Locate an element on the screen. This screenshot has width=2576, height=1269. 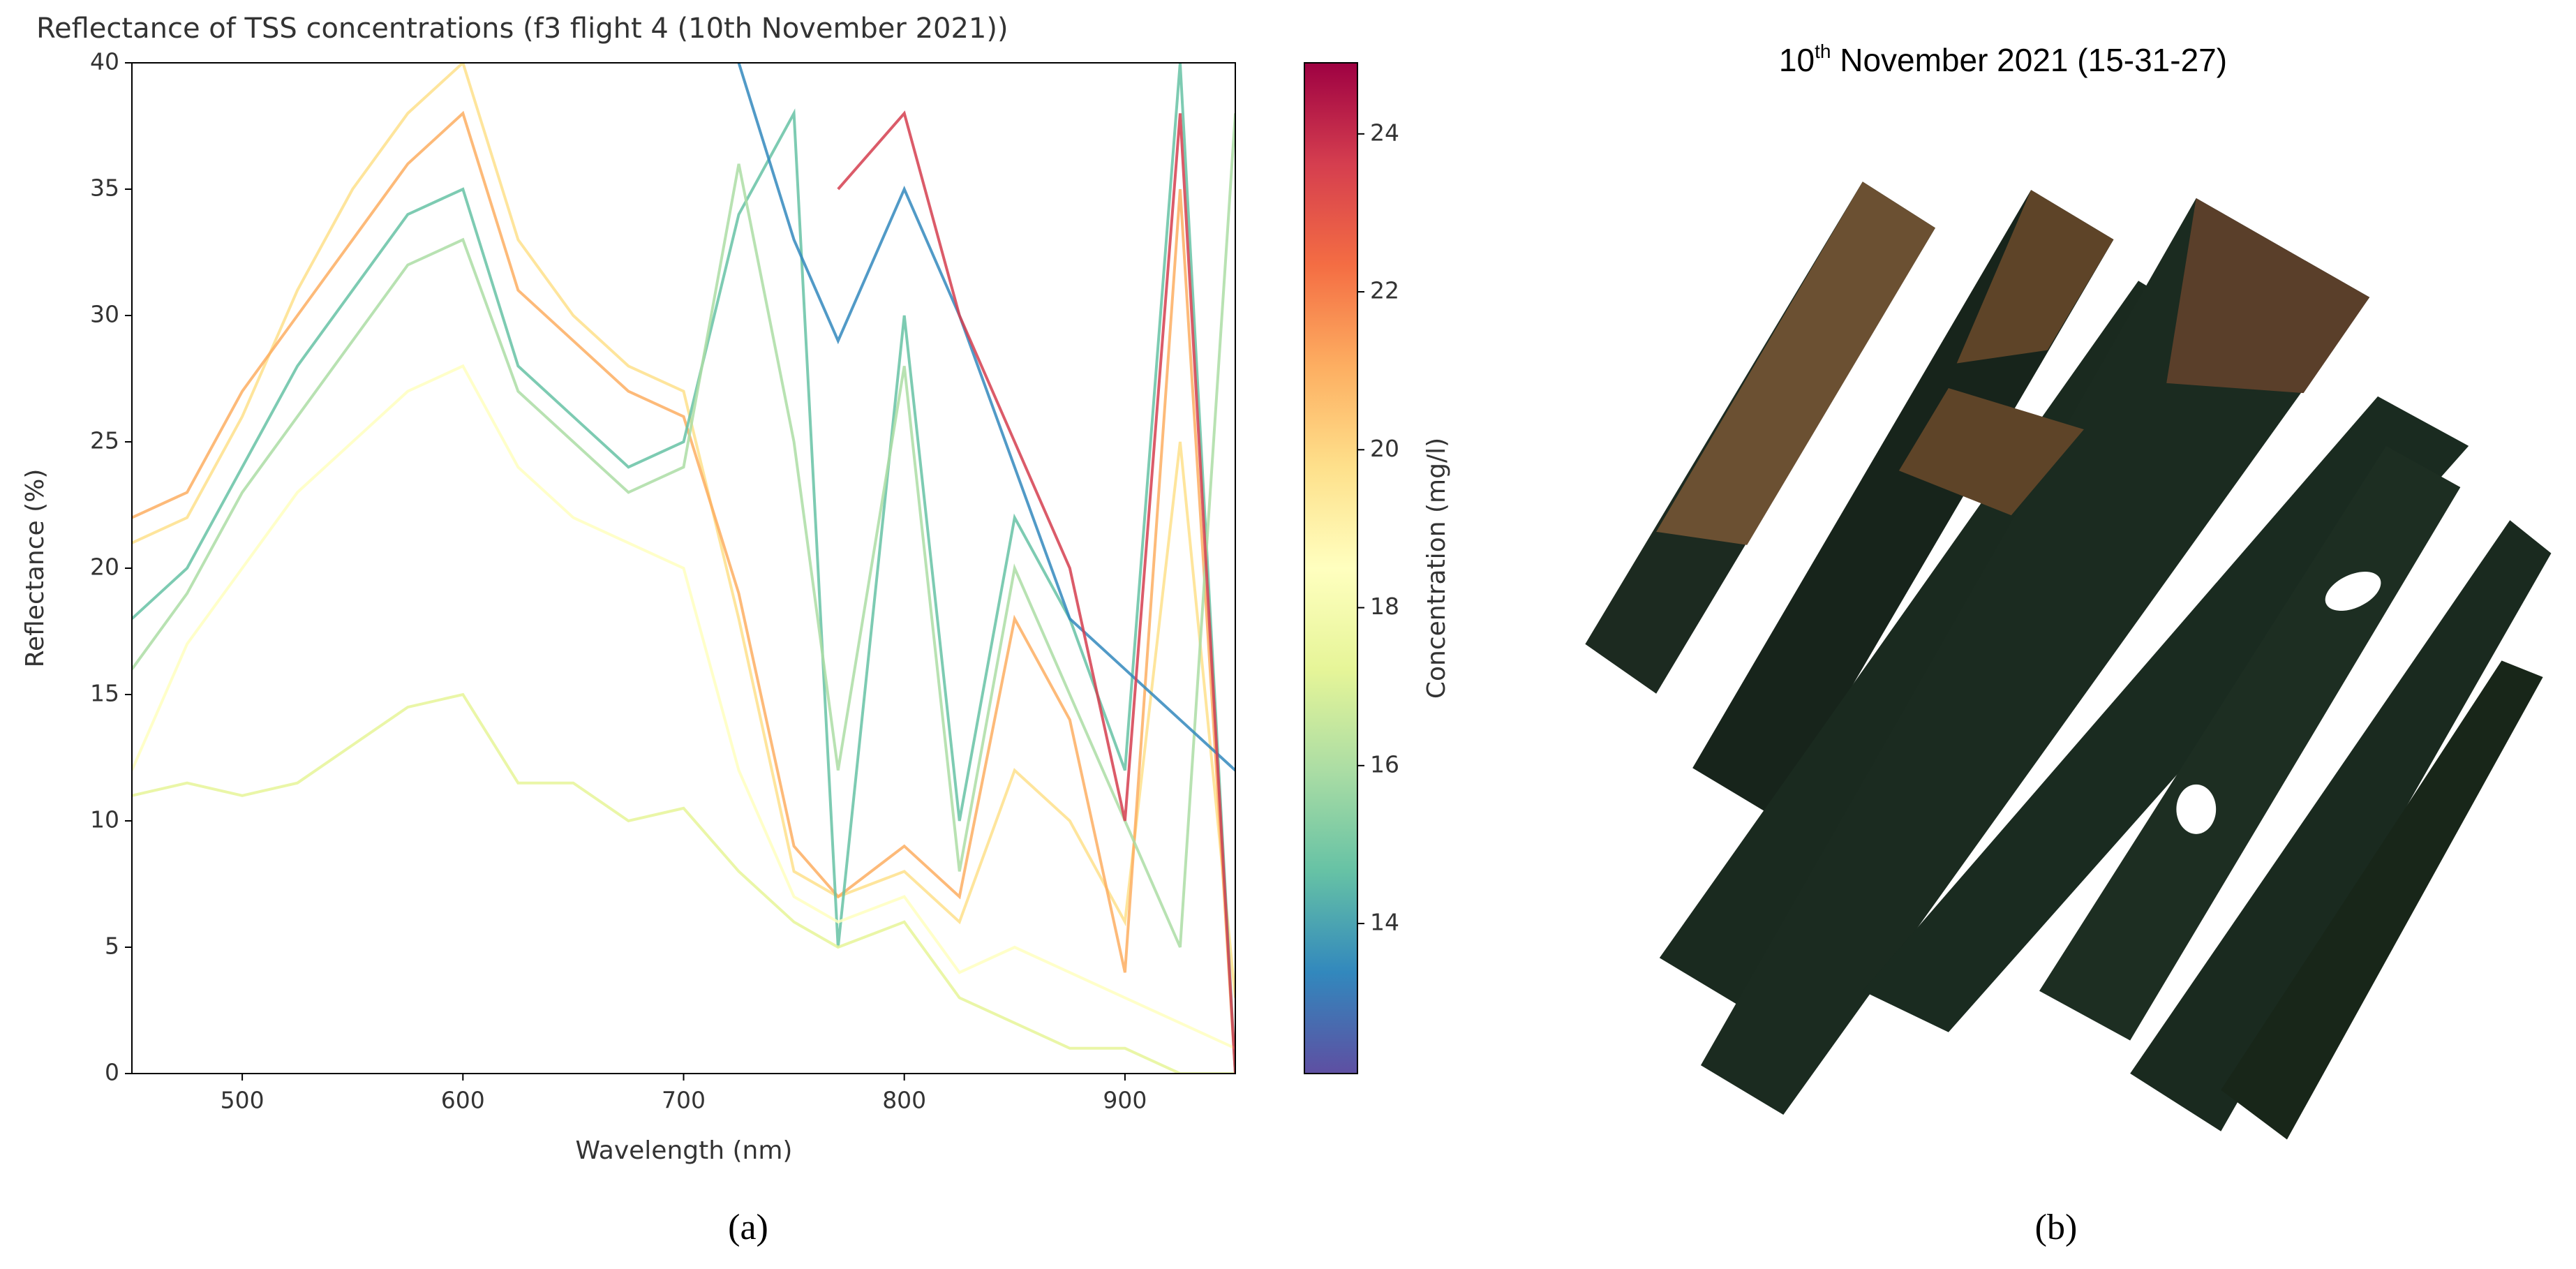
panel-label: (b) is located at coordinates (2056, 1227).